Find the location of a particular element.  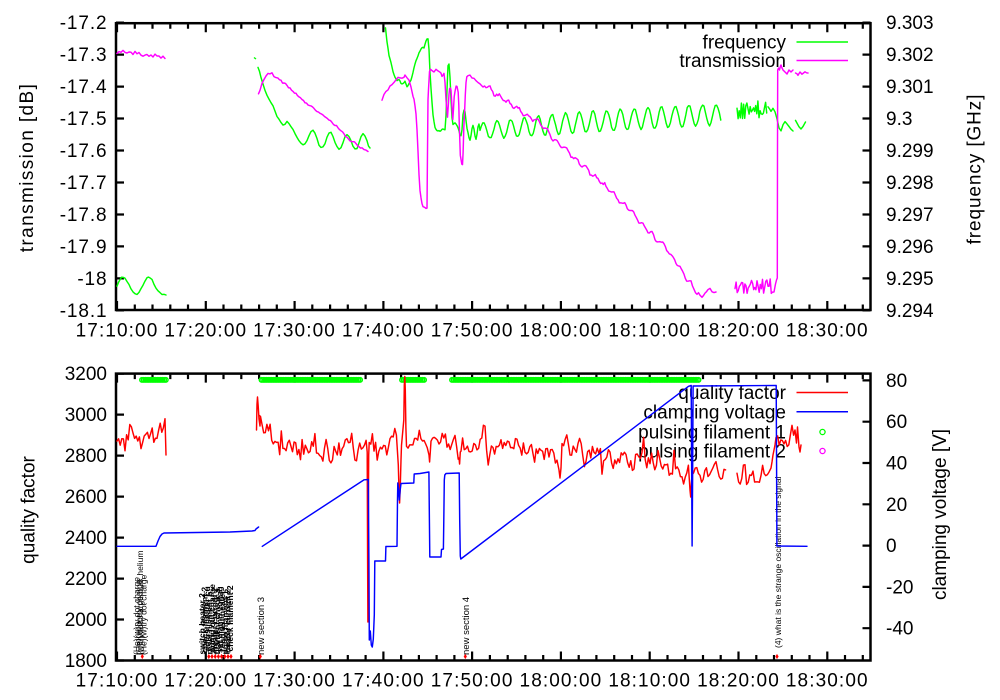

svg-text: clamping voltage [V] is located at coordinates (940, 514).